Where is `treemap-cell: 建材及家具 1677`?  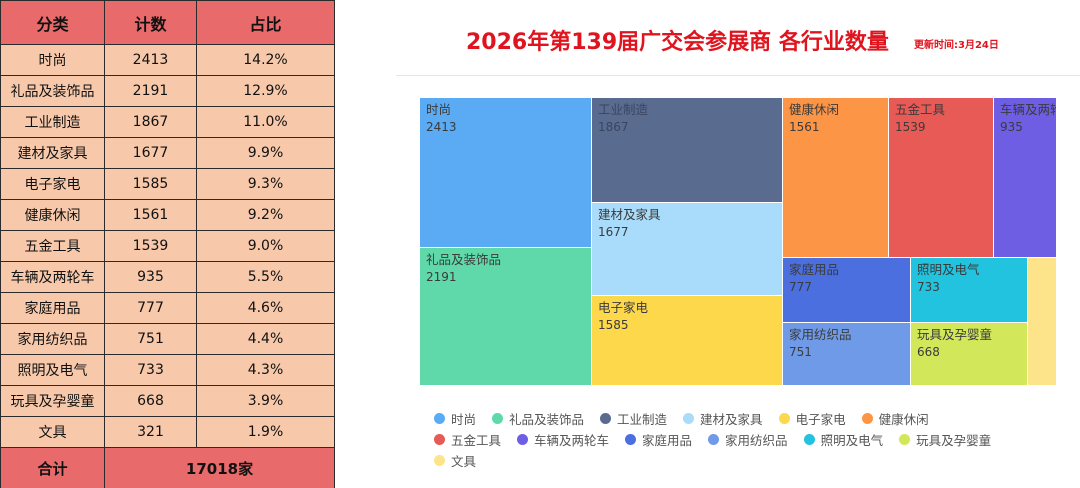
treemap-cell: 建材及家具 1677 is located at coordinates (687, 249).